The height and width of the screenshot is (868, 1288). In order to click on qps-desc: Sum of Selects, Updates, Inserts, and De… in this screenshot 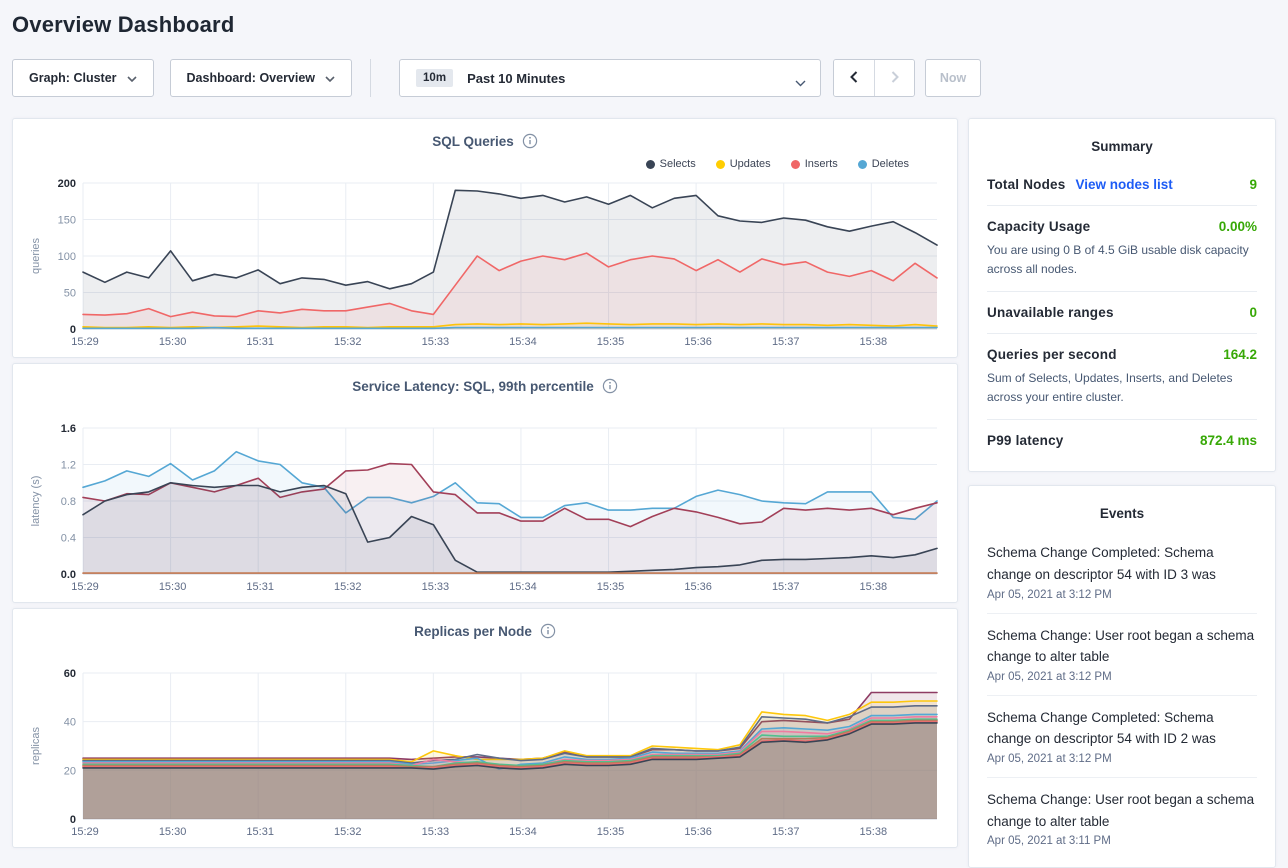, I will do `click(1110, 387)`.